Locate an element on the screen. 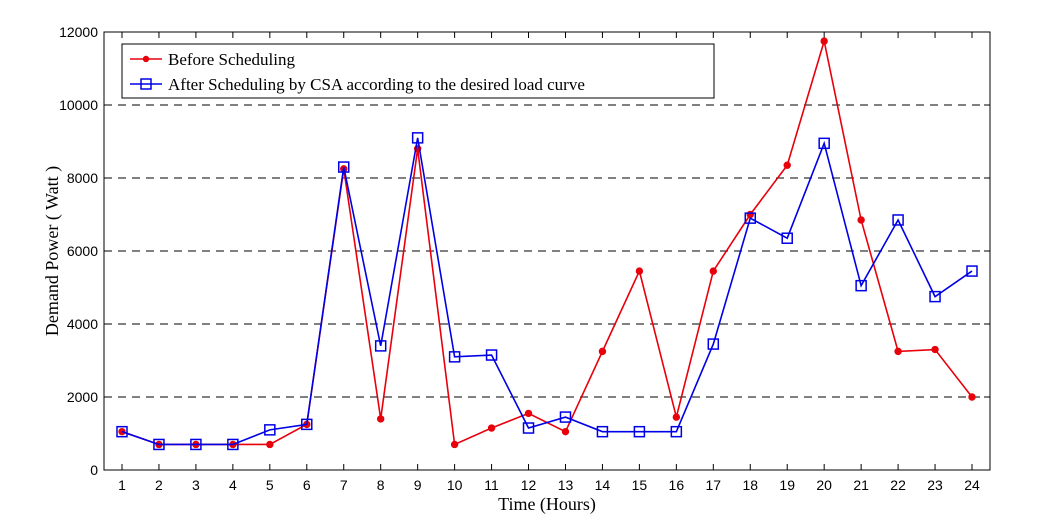 This screenshot has width=1038, height=532. x-tick-label: 14 is located at coordinates (603, 485).